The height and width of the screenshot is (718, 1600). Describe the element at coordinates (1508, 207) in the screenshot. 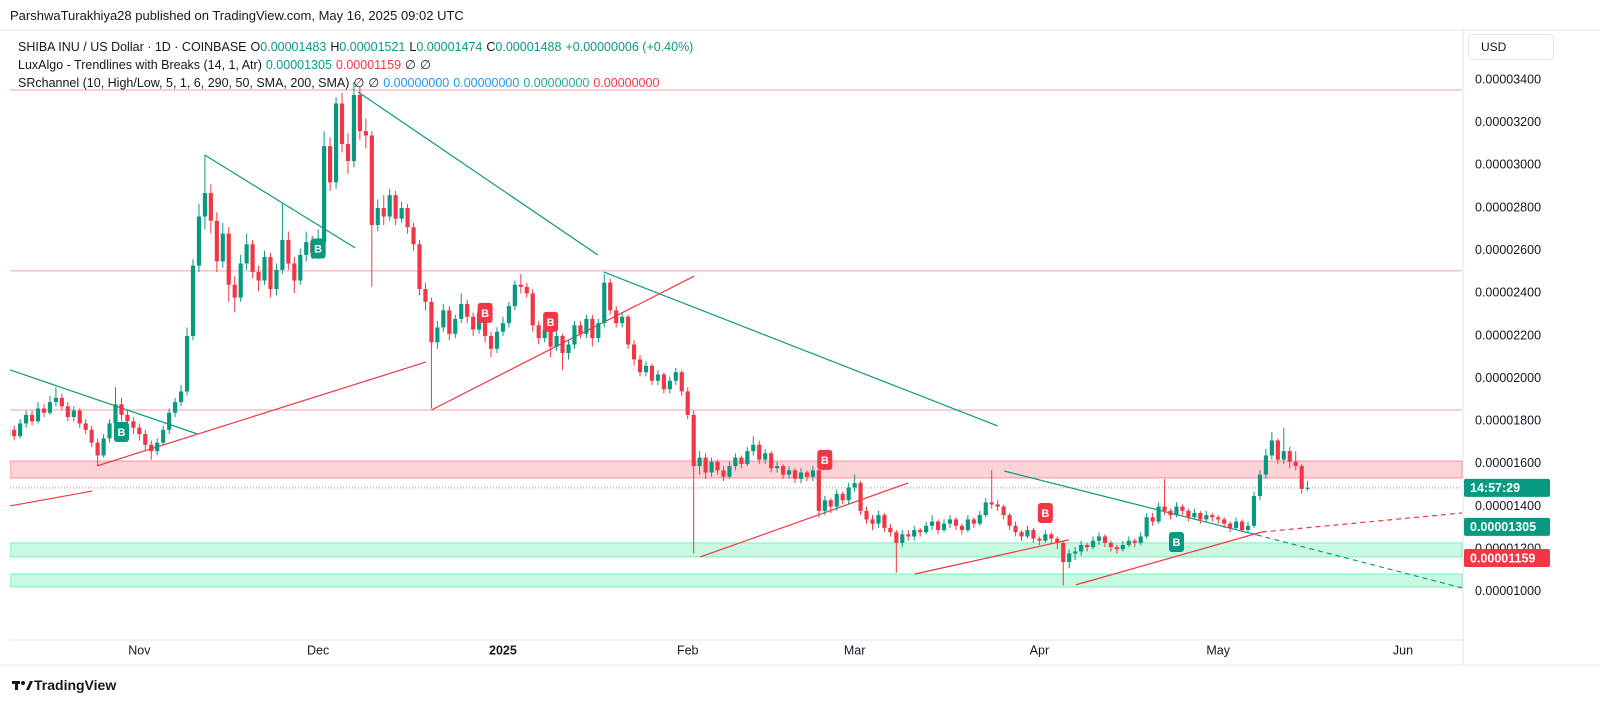

I see `y-tick-label: 0.00002800` at that location.